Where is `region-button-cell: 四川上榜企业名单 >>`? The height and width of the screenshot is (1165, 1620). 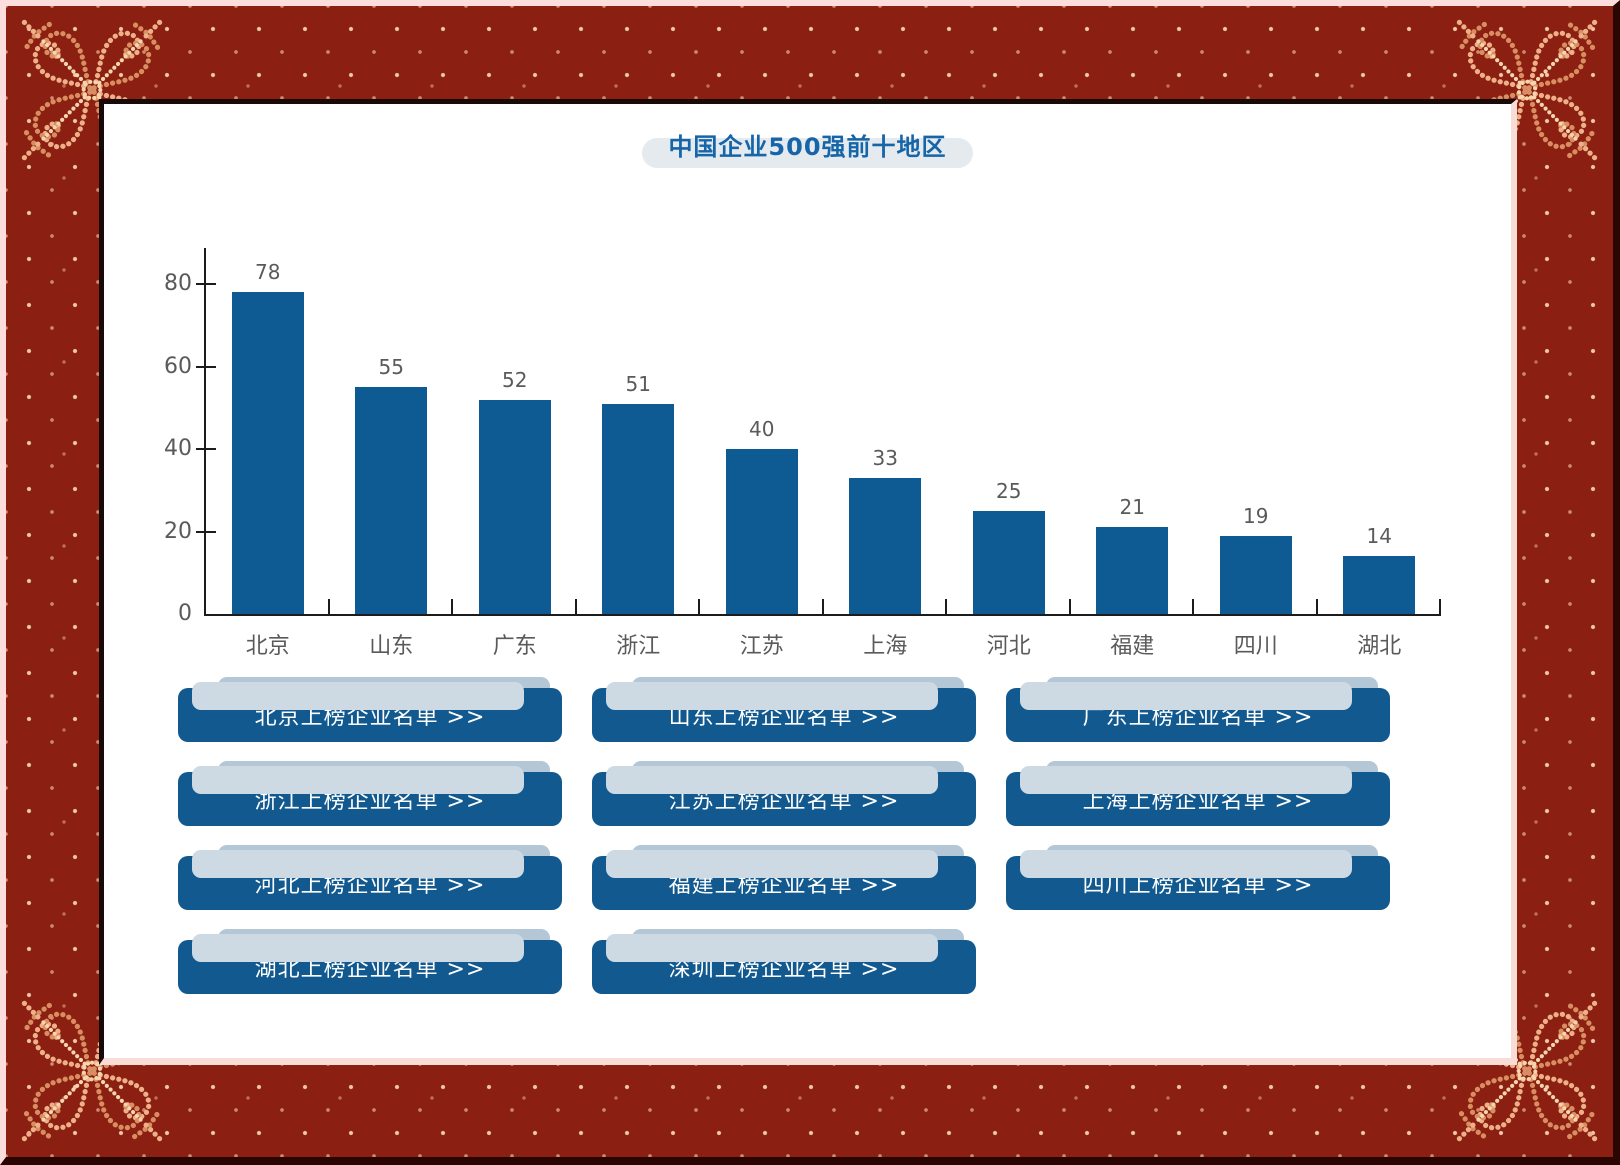 region-button-cell: 四川上榜企业名单 >> is located at coordinates (1198, 877).